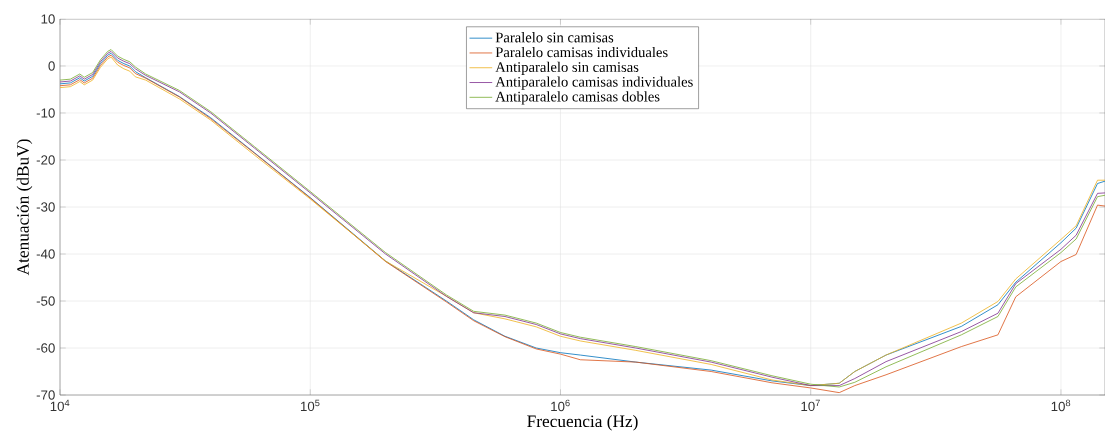  Describe the element at coordinates (45, 113) in the screenshot. I see `y-tick-label: -10` at that location.